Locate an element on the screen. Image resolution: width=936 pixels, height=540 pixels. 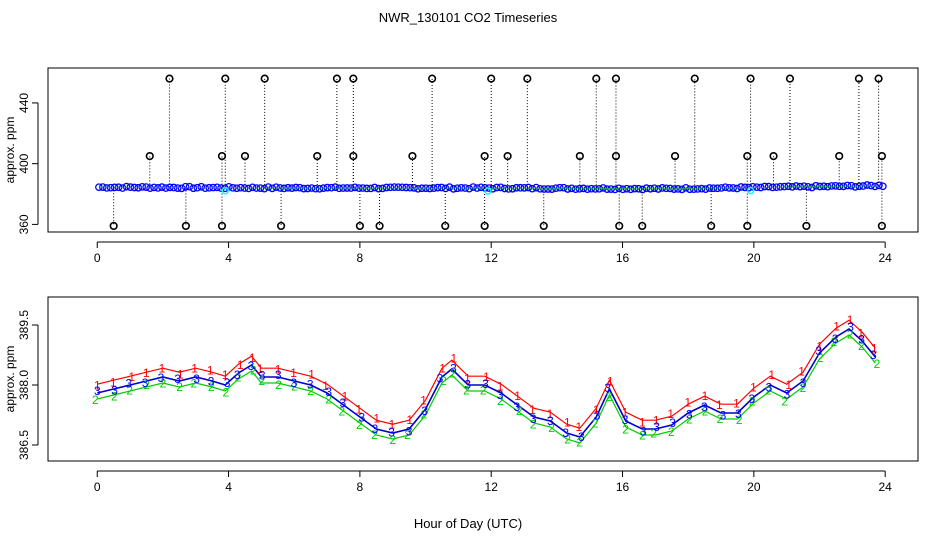
x-tick-label: 0 is located at coordinates (97, 487).